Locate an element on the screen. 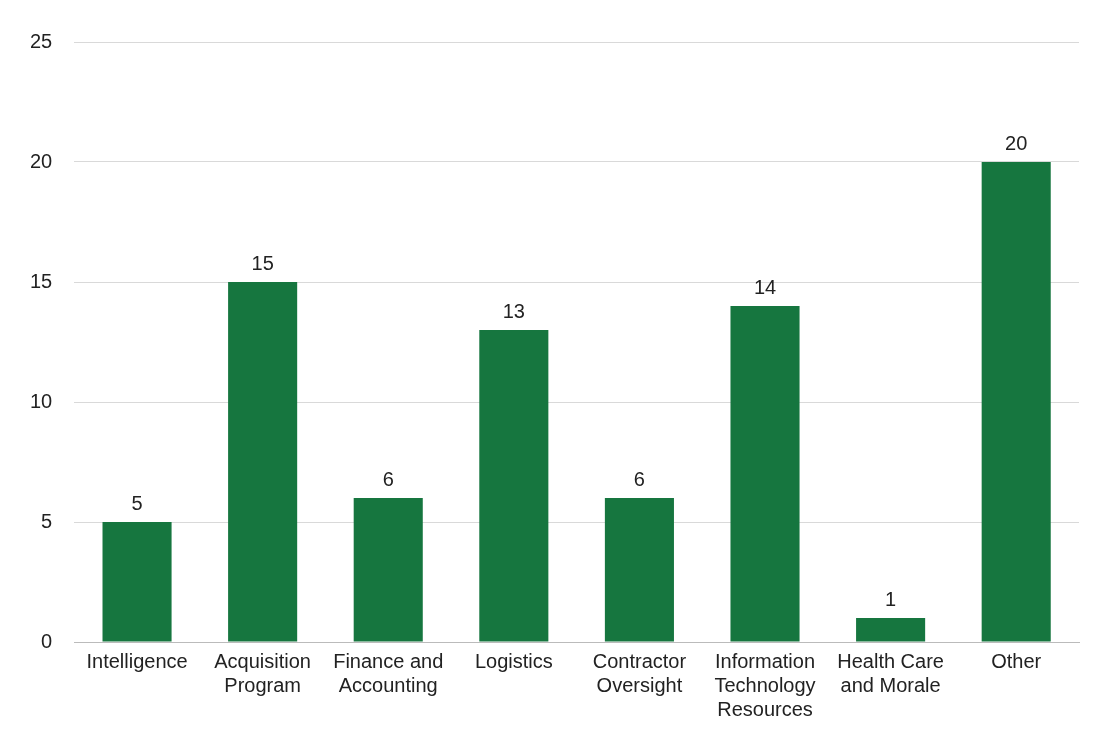  x-tick-label: Health Care and Morale is located at coordinates (890, 672).